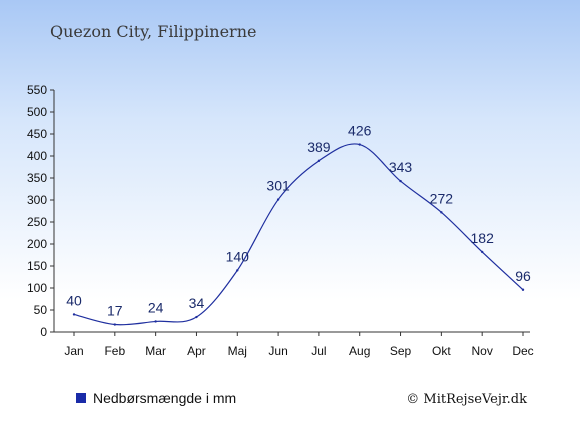 The height and width of the screenshot is (435, 580). Describe the element at coordinates (37, 134) in the screenshot. I see `y-tick-label: 450` at that location.